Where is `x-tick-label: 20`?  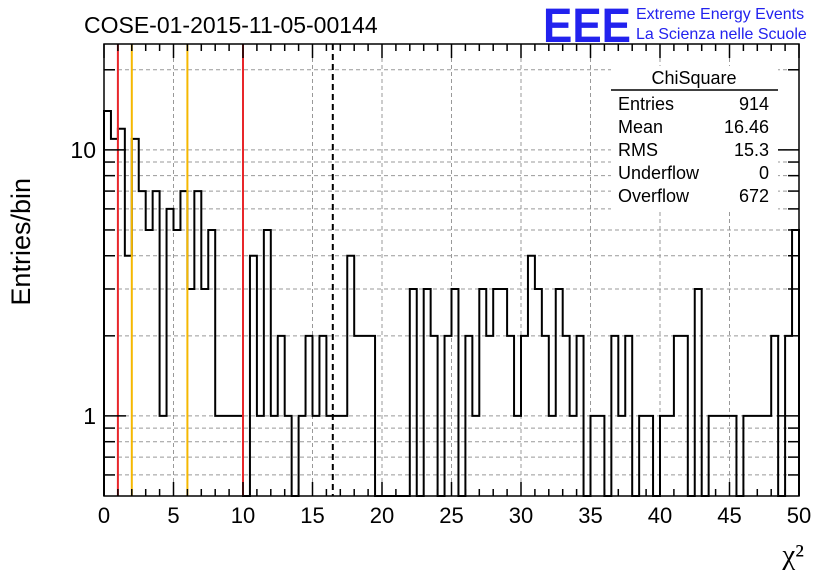 x-tick-label: 20 is located at coordinates (382, 515).